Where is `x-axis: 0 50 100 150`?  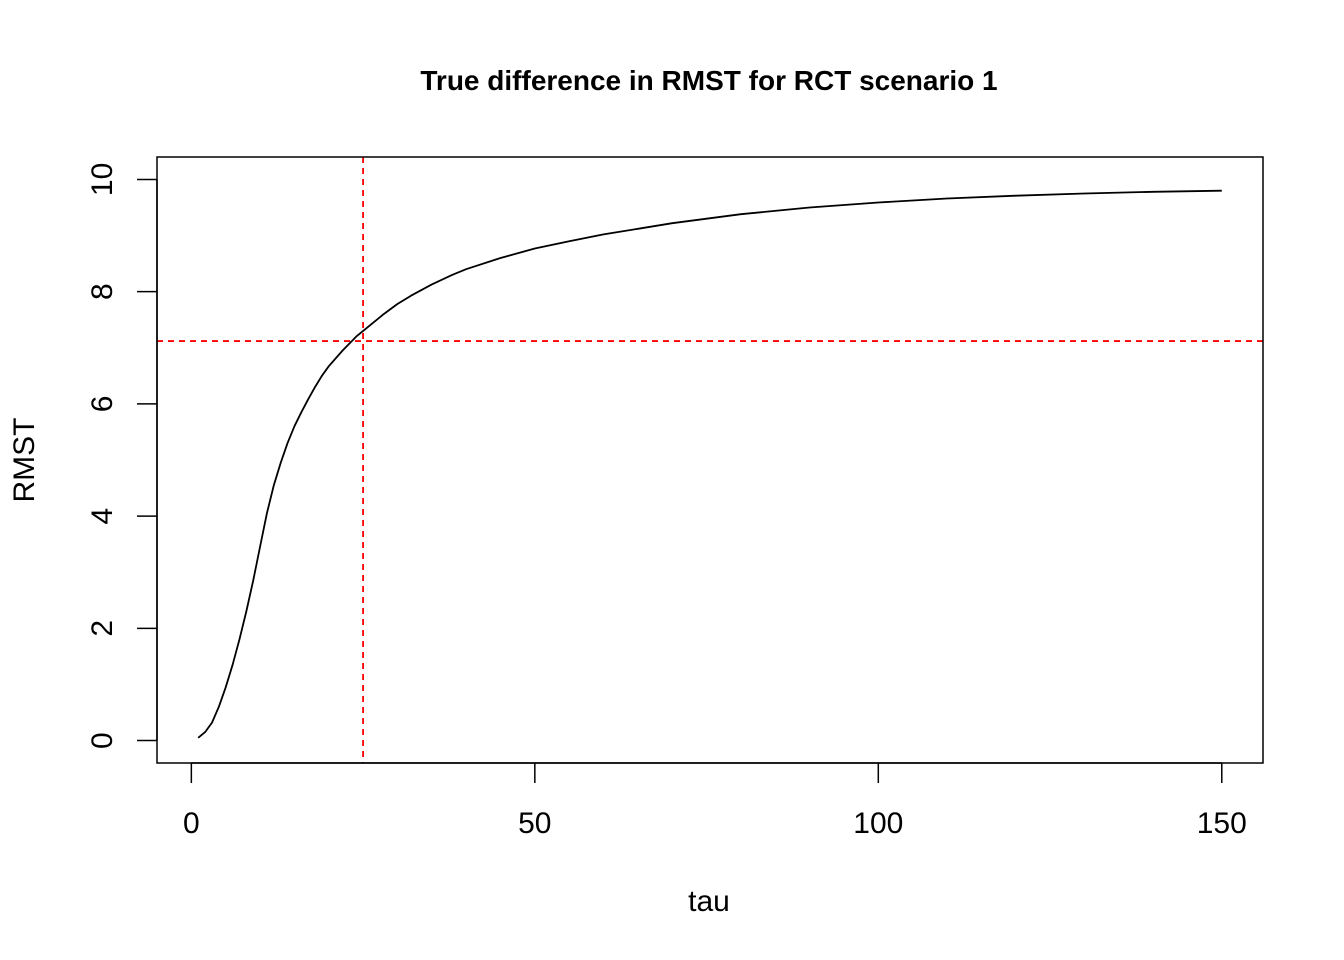 x-axis: 0 50 100 150 is located at coordinates (715, 801).